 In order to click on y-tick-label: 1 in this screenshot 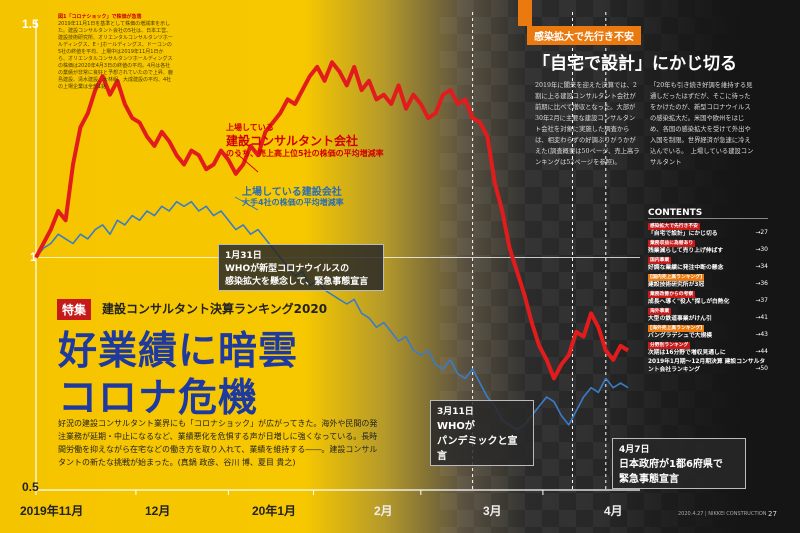, I will do `click(33, 257)`.